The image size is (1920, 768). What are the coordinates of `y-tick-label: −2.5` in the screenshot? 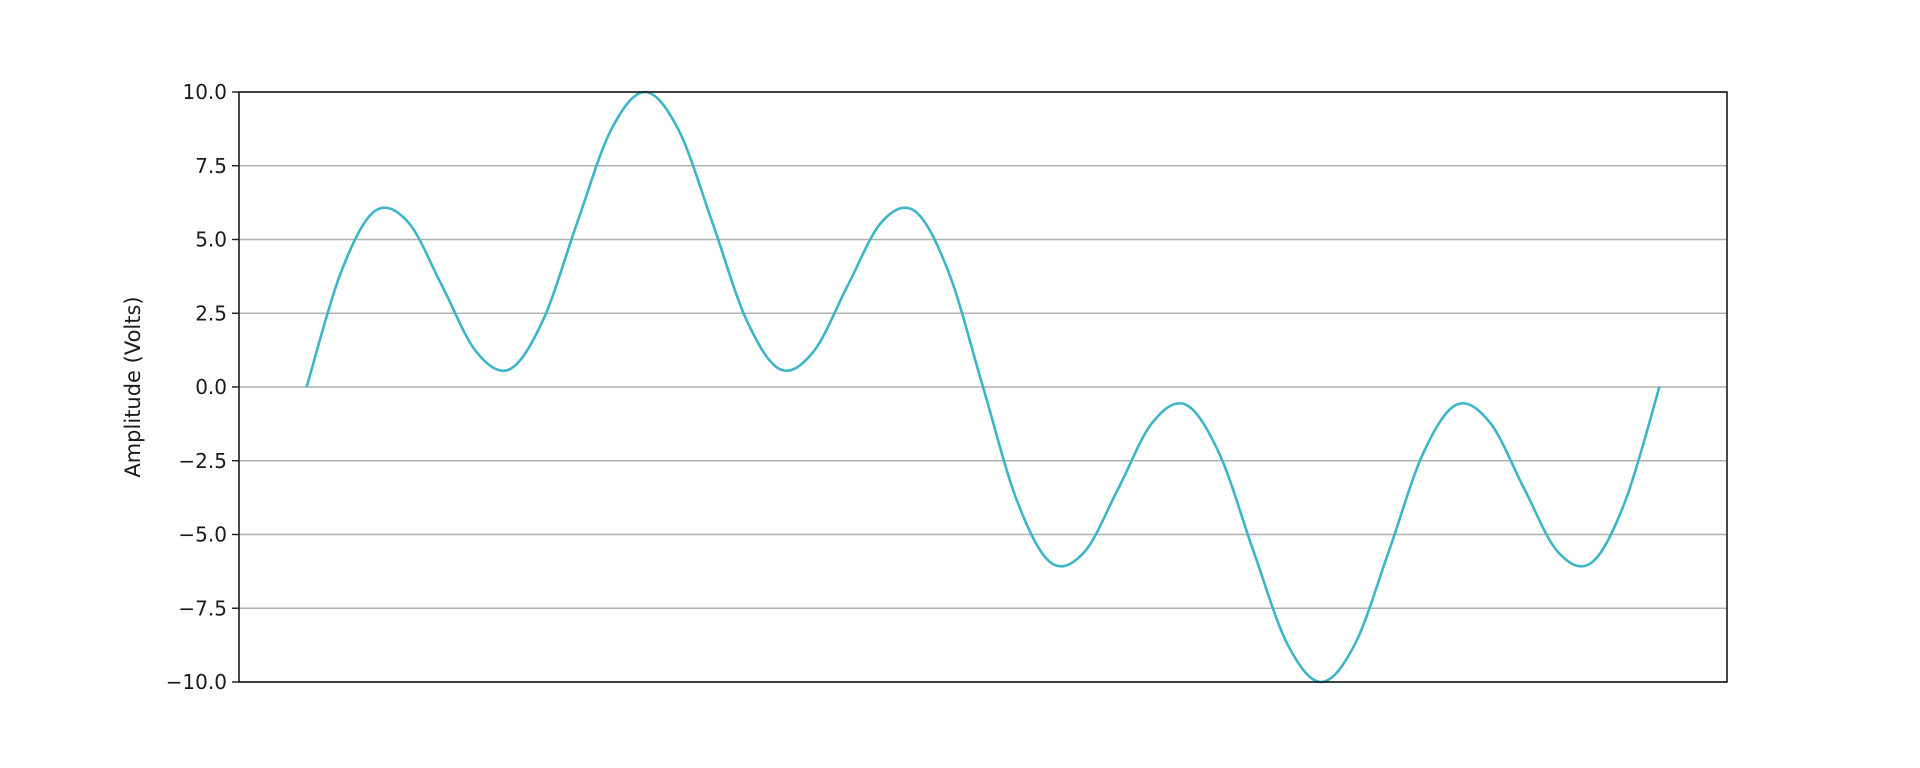 It's located at (202, 461).